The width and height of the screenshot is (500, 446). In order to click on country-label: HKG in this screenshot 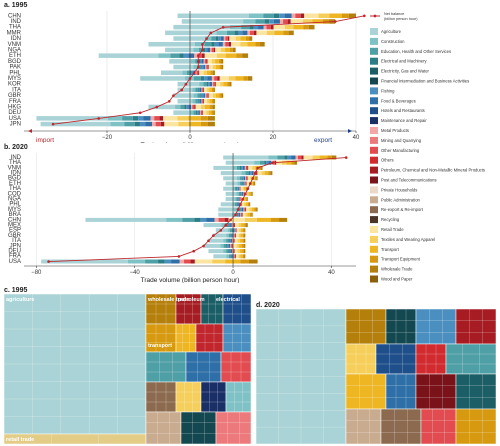, I will do `click(14, 107)`.